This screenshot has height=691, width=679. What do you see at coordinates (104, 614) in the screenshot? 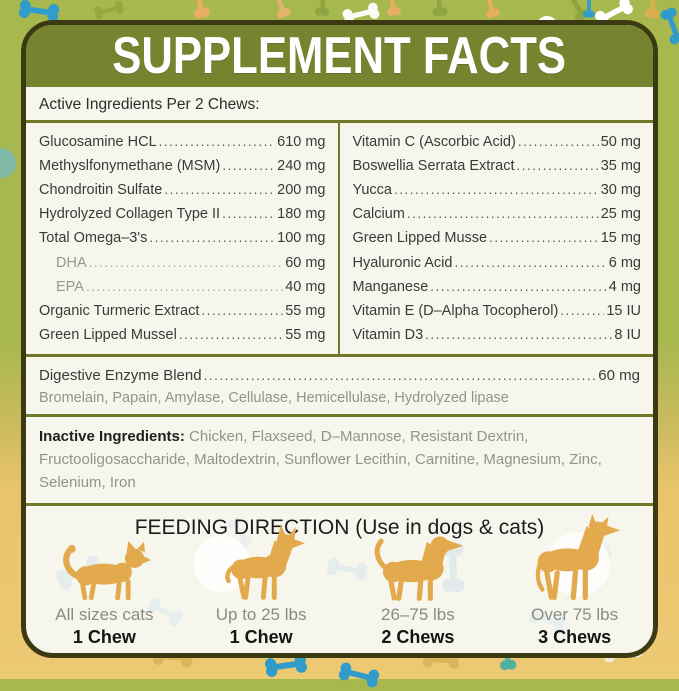
I see `size-label: All sizes cats` at bounding box center [104, 614].